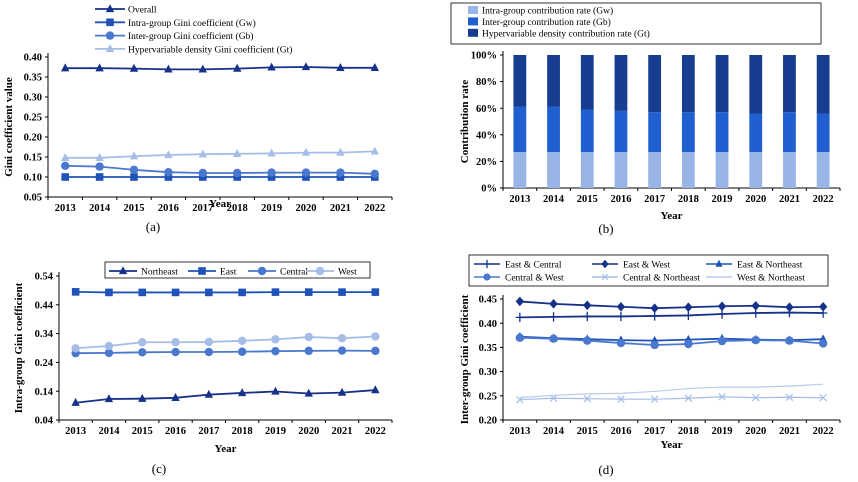  I want to click on bar-intra-group-2021, so click(789, 170).